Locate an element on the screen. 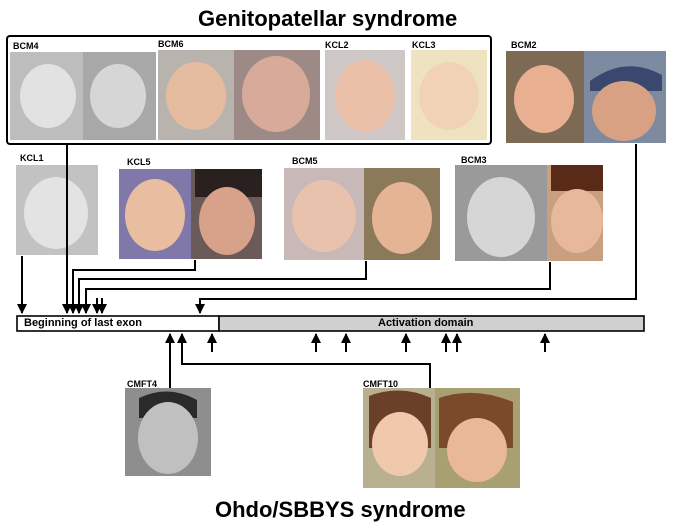 Image resolution: width=682 pixels, height=525 pixels. label-bcm3: BCM3 is located at coordinates (474, 160).